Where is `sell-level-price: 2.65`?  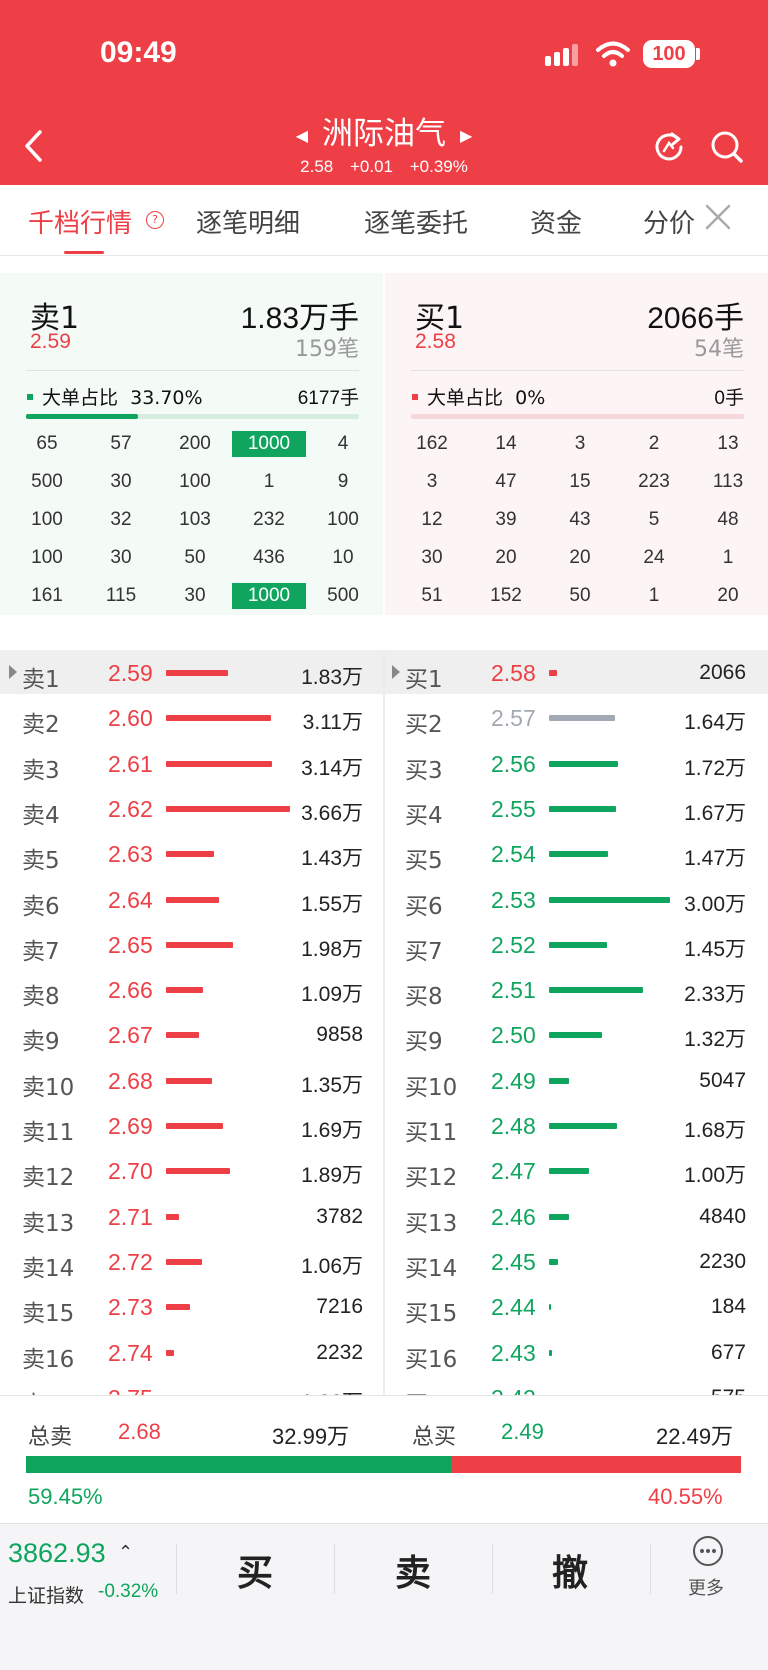 sell-level-price: 2.65 is located at coordinates (130, 945).